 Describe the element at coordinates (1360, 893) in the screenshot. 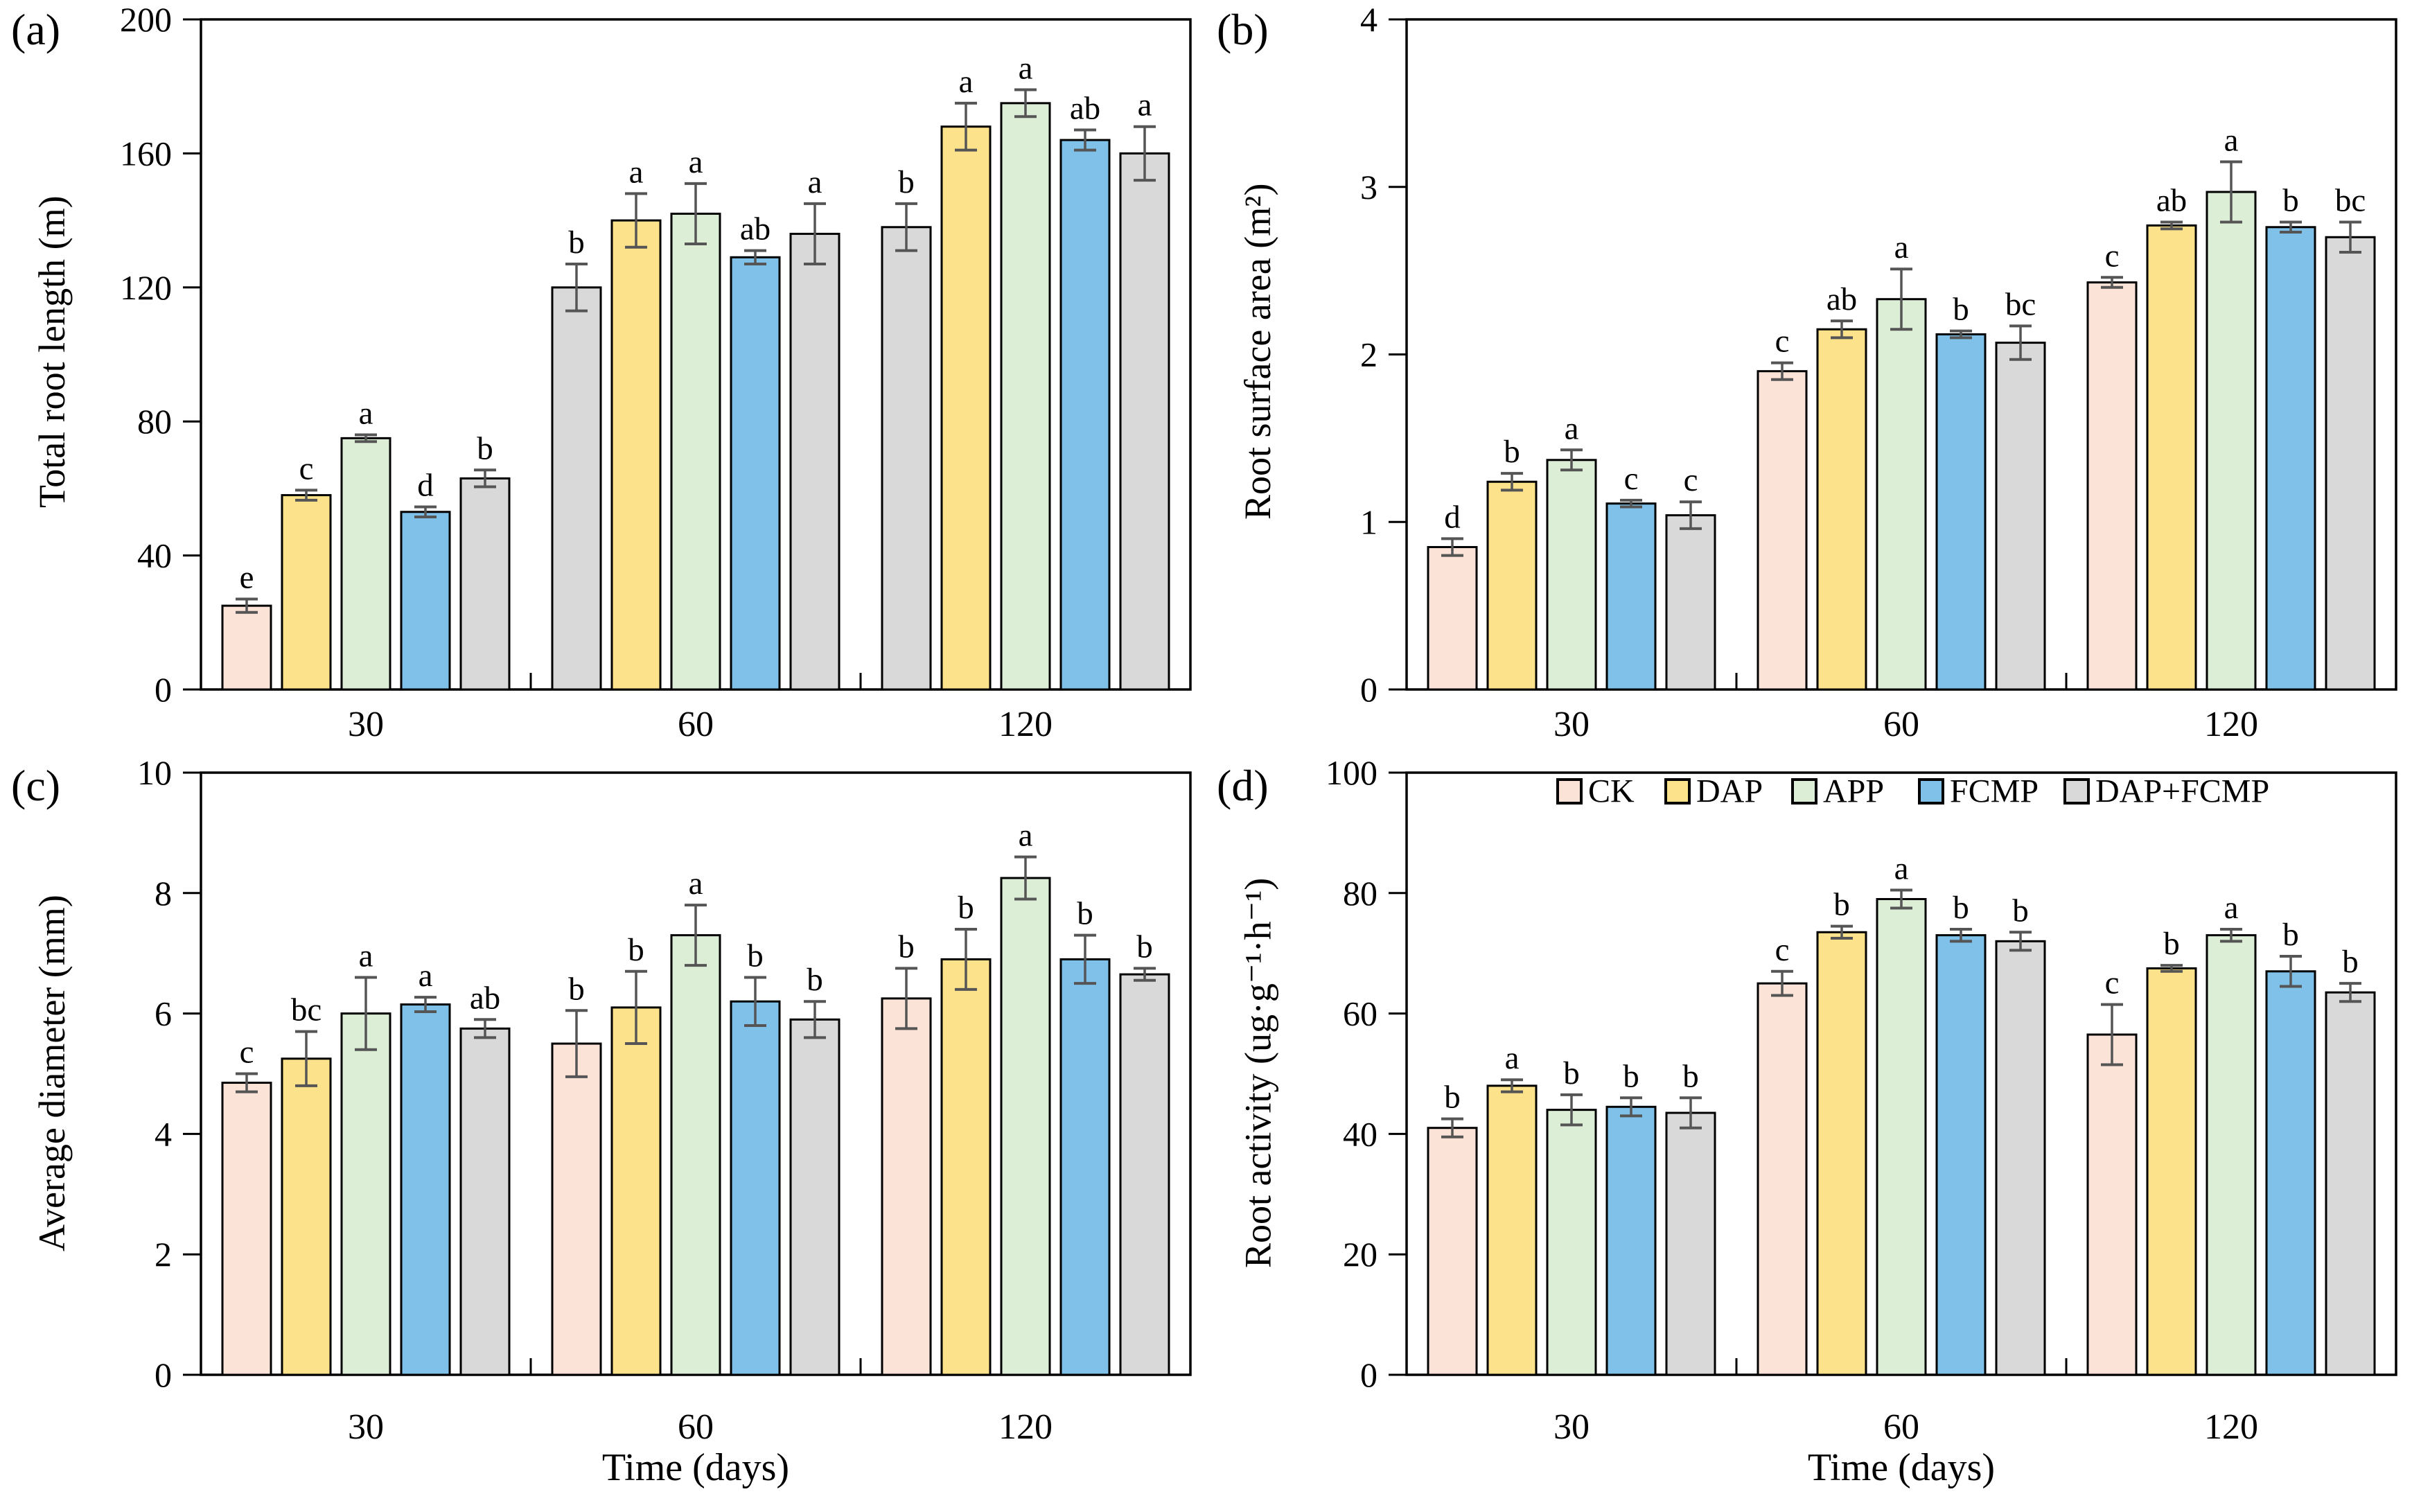

I see `y-tick-label: 80` at that location.